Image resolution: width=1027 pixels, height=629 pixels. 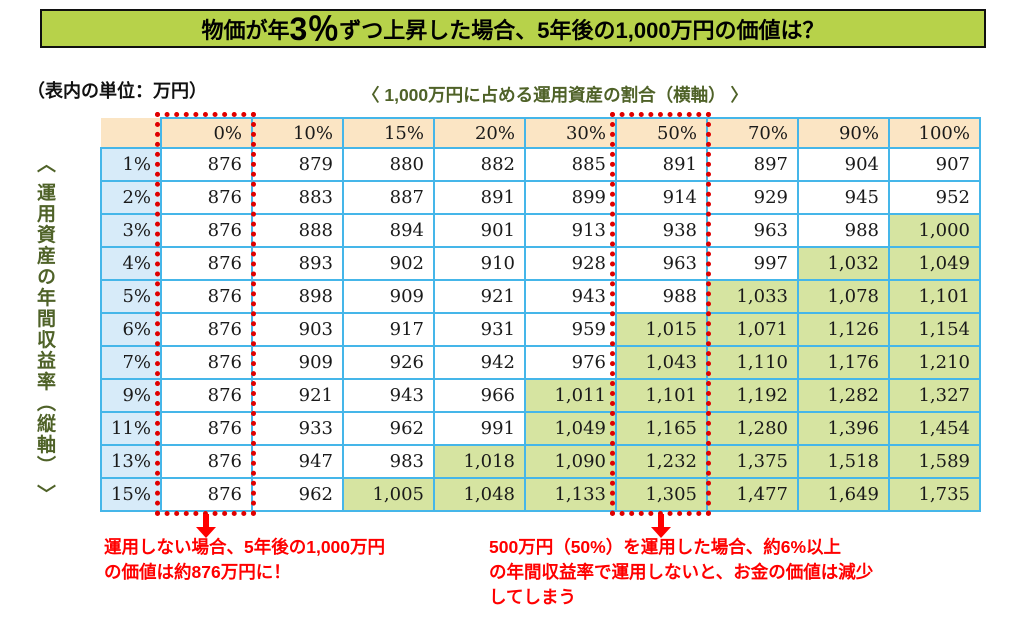 I want to click on table-row: 11% 876 933 962 991 1,049 1,165 1,280 1,396 1,454, so click(x=540, y=428).